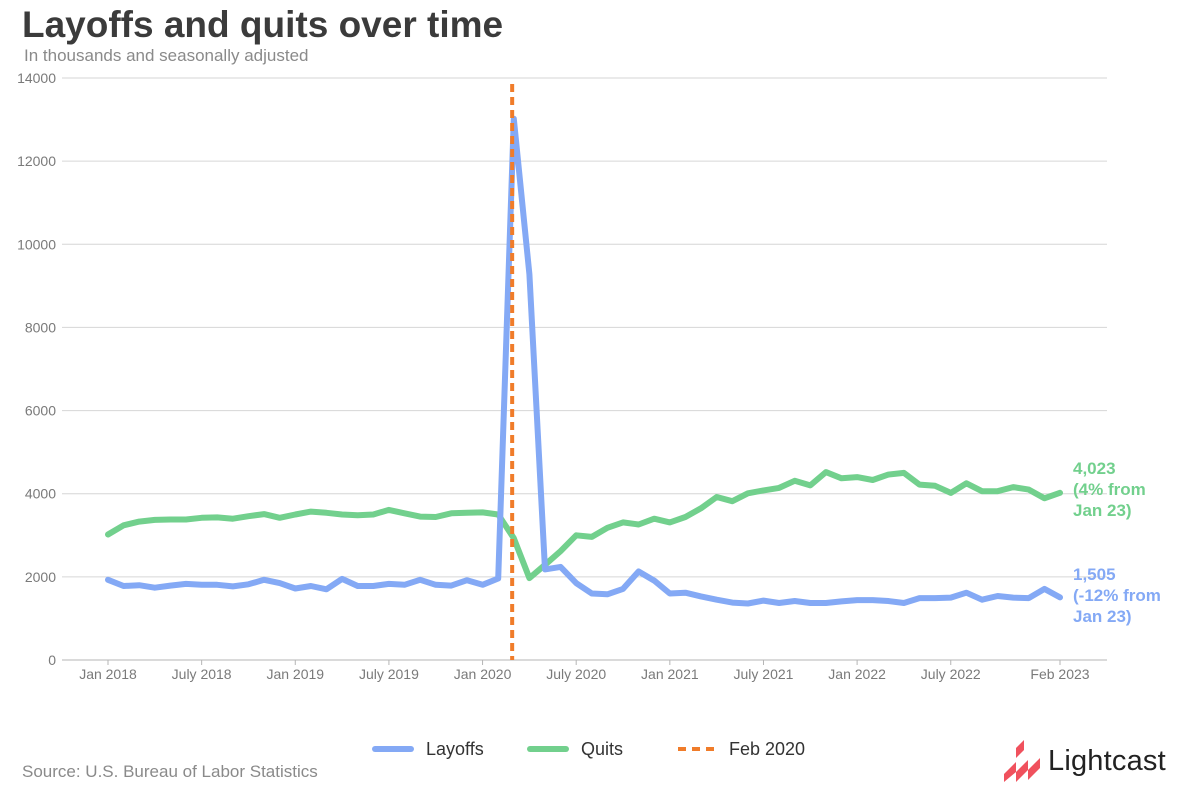 This screenshot has width=1183, height=792. Describe the element at coordinates (202, 674) in the screenshot. I see `x-tick-label: July 2018` at that location.